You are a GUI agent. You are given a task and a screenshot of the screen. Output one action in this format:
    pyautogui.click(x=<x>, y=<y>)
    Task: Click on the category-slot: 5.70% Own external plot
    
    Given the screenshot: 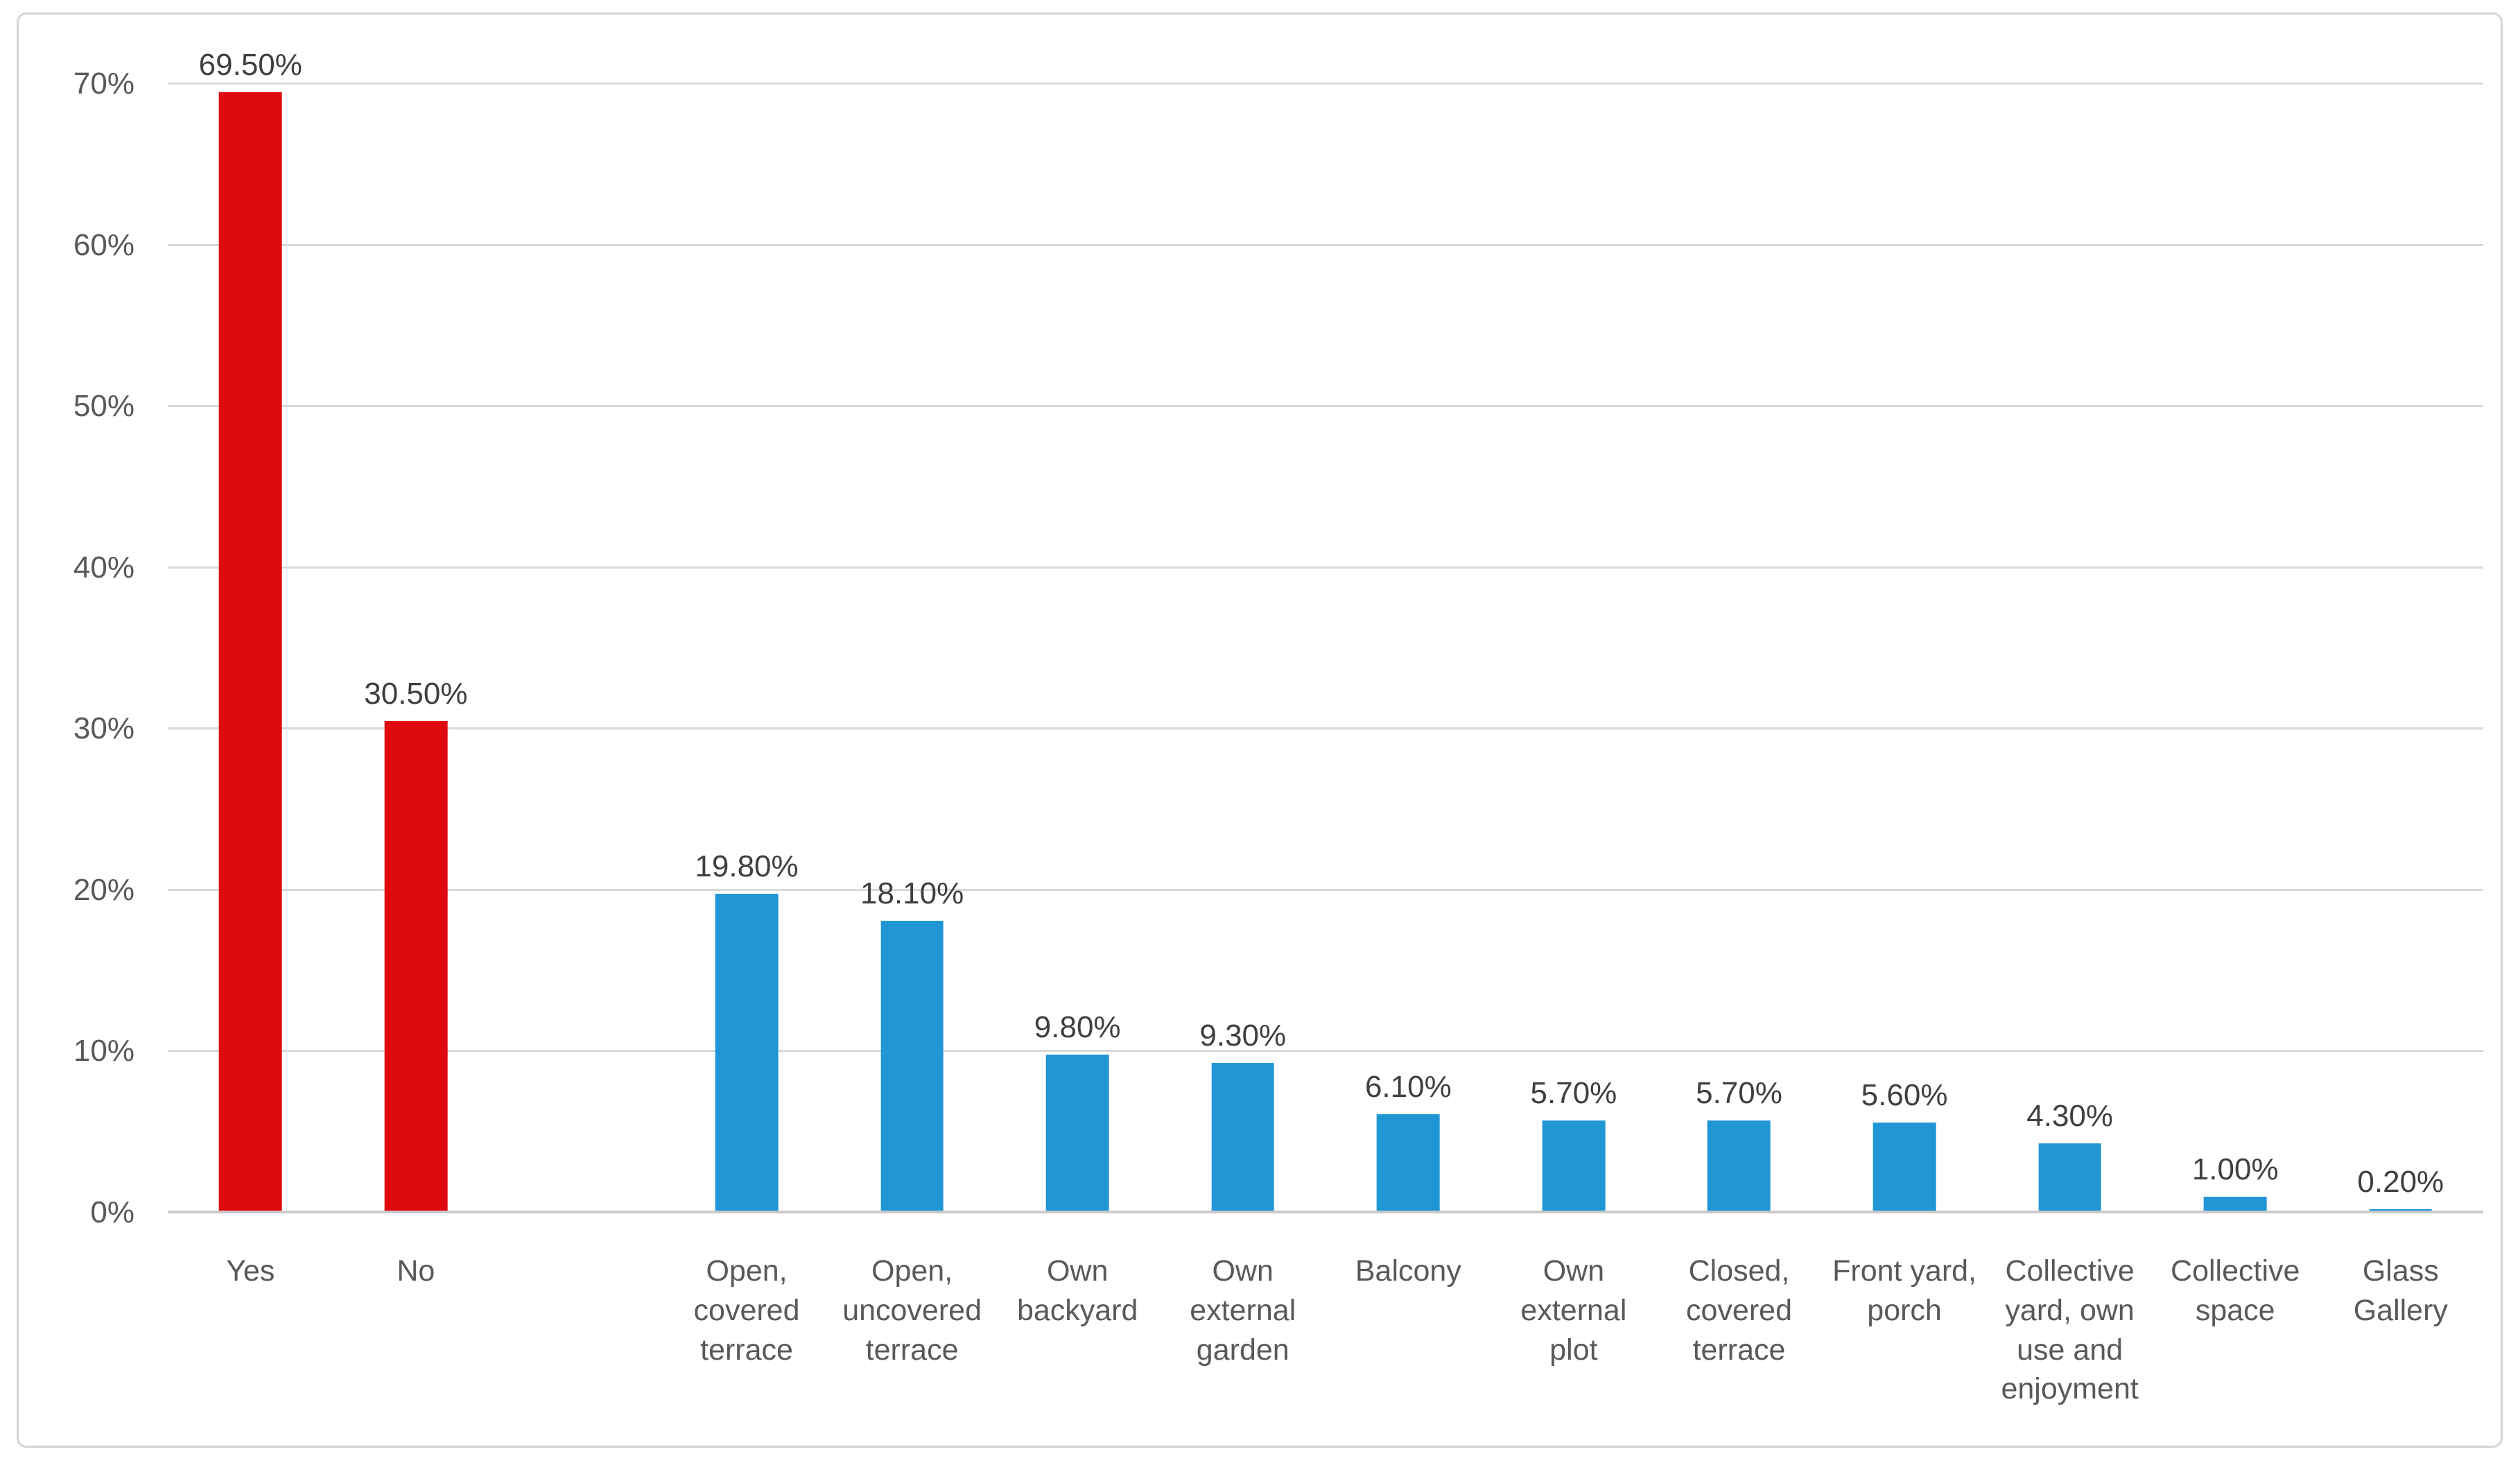 What is the action you would take?
    pyautogui.click(x=1574, y=725)
    